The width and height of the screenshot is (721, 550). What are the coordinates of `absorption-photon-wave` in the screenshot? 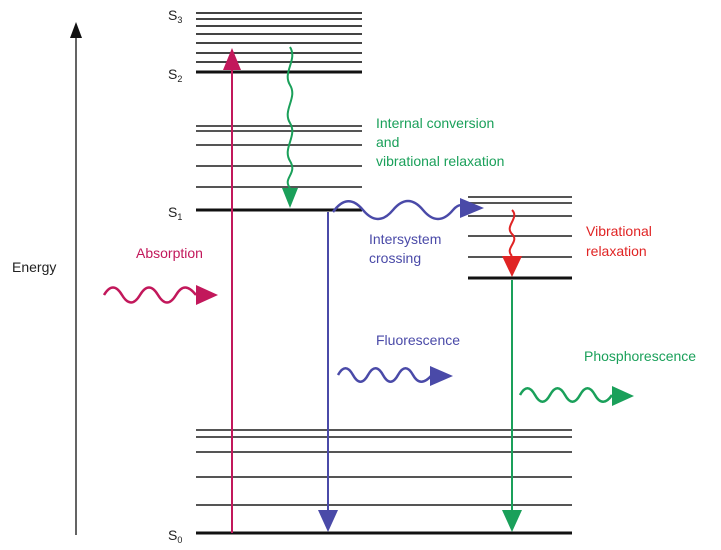 It's located at (149, 295).